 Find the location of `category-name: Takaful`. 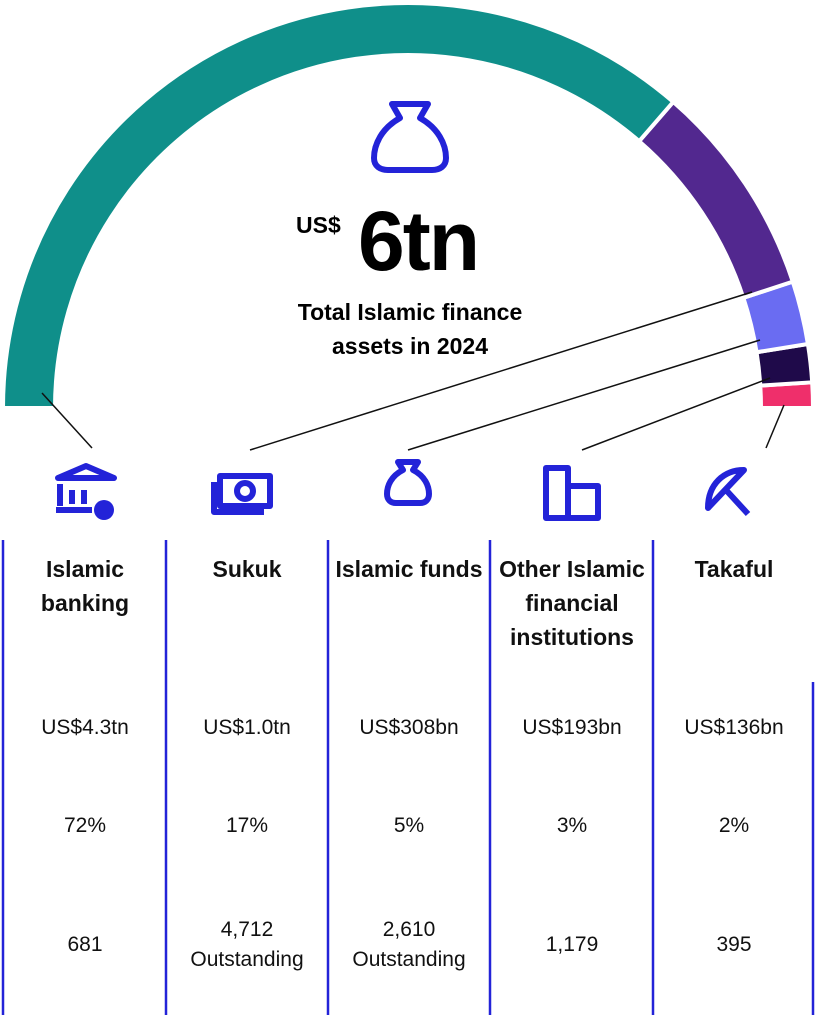

category-name: Takaful is located at coordinates (734, 569).